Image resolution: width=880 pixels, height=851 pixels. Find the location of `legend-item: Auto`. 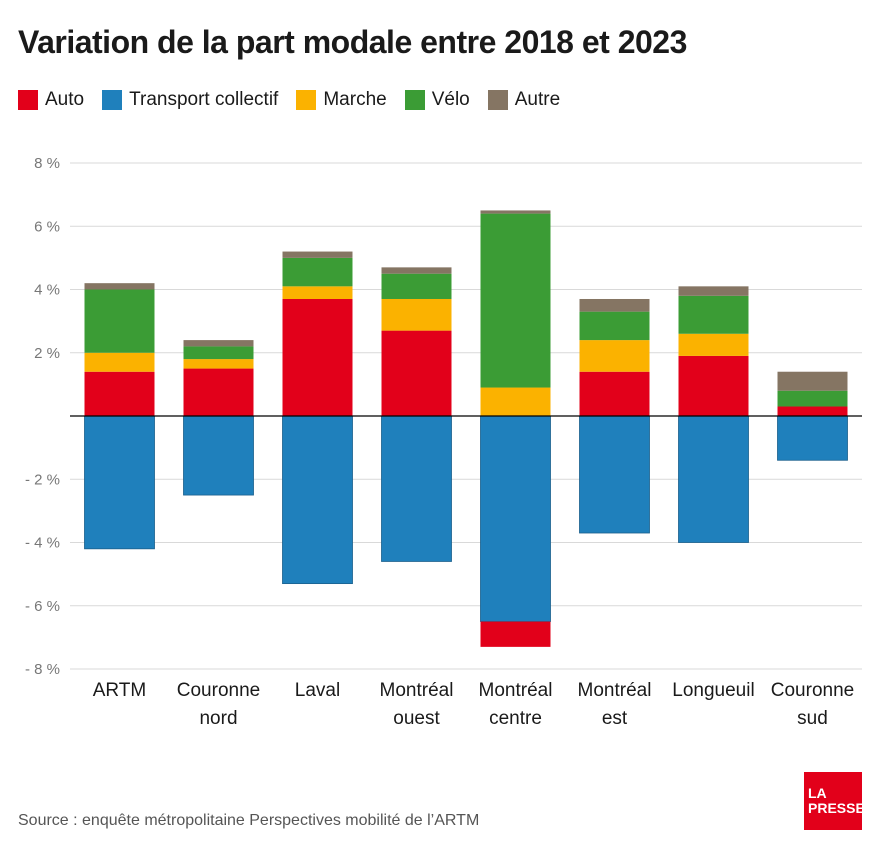

legend-item: Auto is located at coordinates (51, 100).